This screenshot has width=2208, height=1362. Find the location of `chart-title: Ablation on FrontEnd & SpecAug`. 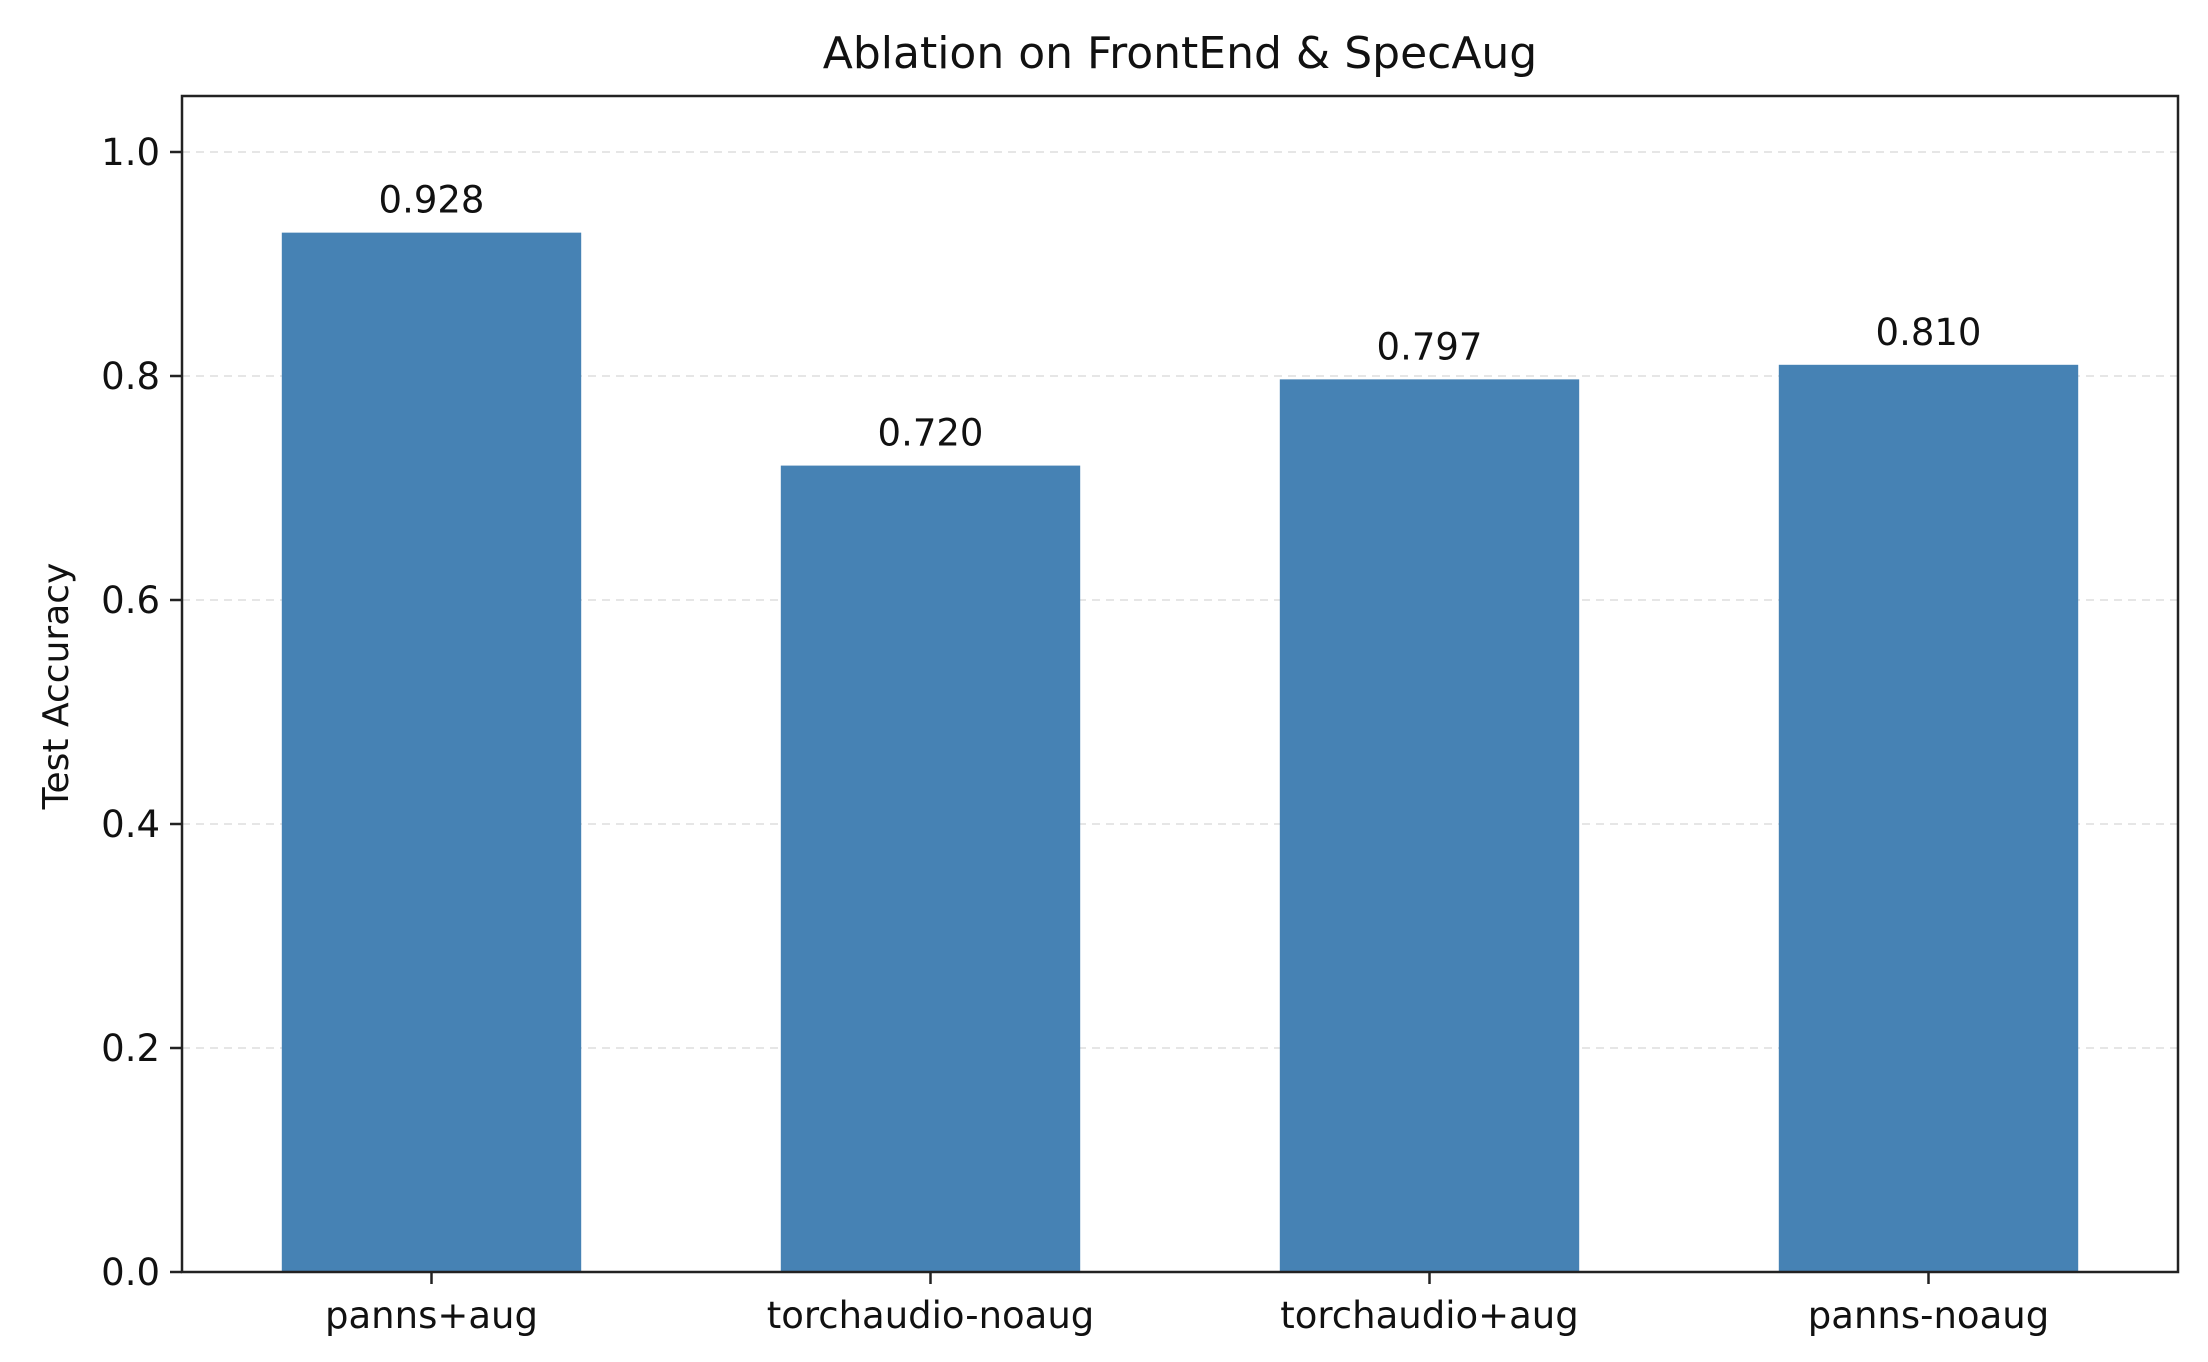

chart-title: Ablation on FrontEnd & SpecAug is located at coordinates (1180, 53).